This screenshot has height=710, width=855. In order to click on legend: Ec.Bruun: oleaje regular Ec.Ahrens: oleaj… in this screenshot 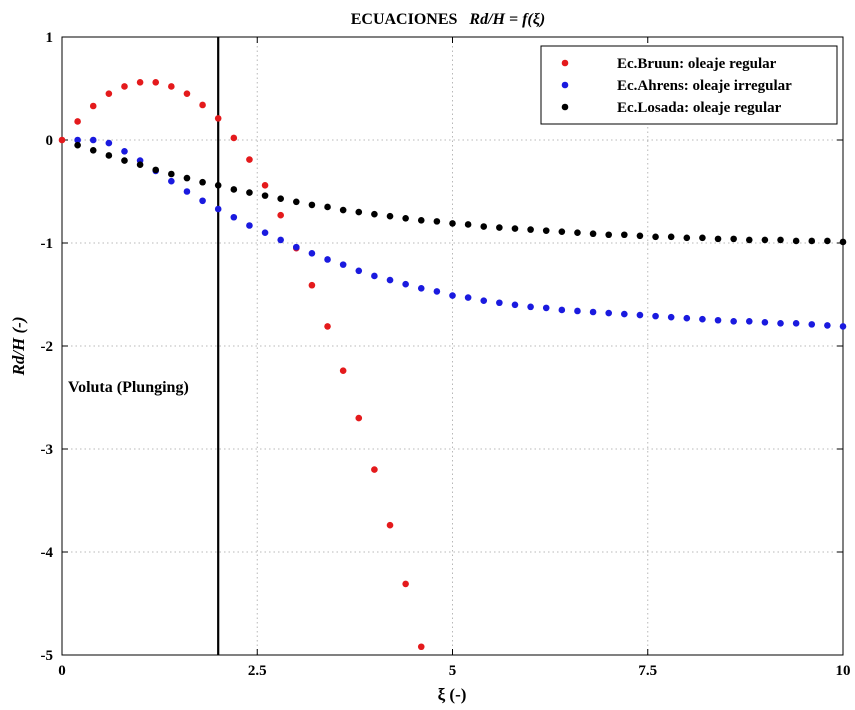, I will do `click(689, 85)`.